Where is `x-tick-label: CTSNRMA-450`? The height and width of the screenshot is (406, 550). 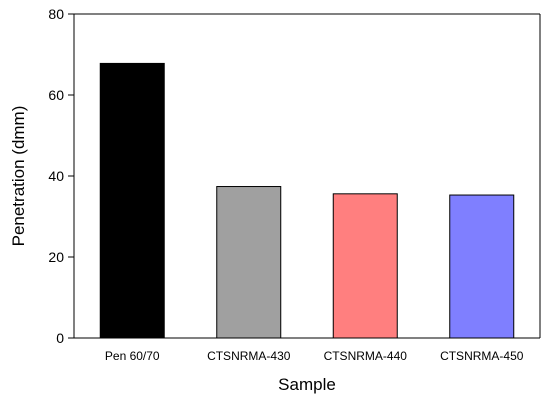 x-tick-label: CTSNRMA-450 is located at coordinates (482, 356).